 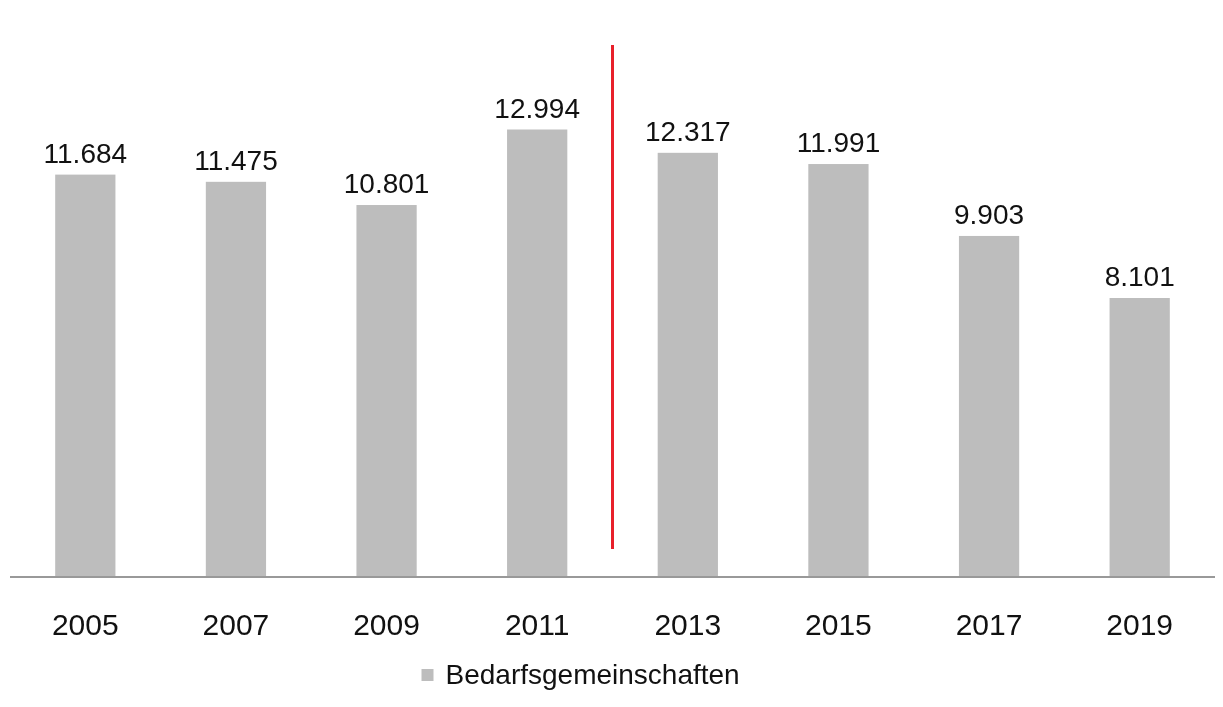 I want to click on data-label: 11.475, so click(x=236, y=160).